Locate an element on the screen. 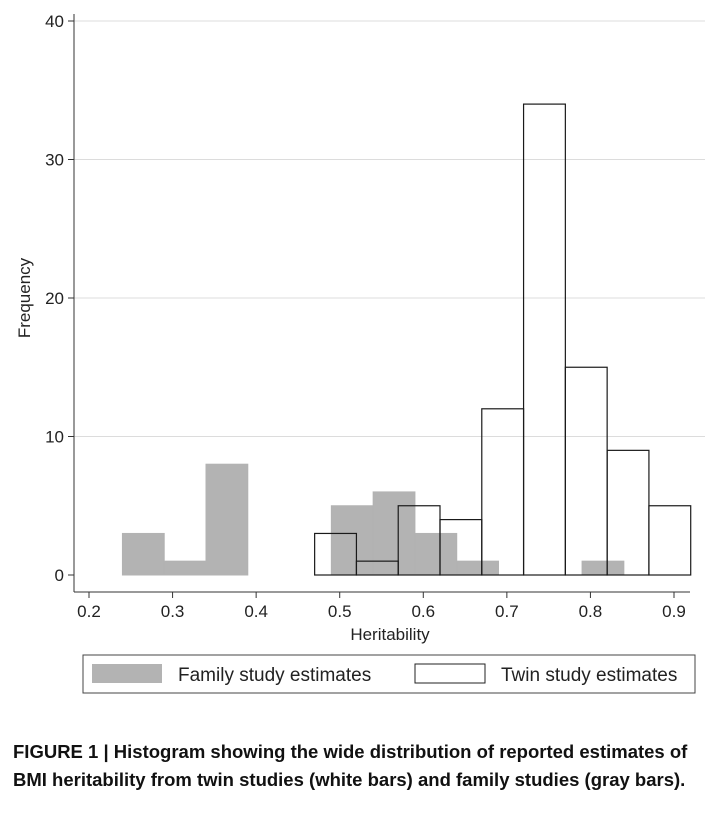 This screenshot has width=712, height=827. y-tick-label: 30 is located at coordinates (54, 160).